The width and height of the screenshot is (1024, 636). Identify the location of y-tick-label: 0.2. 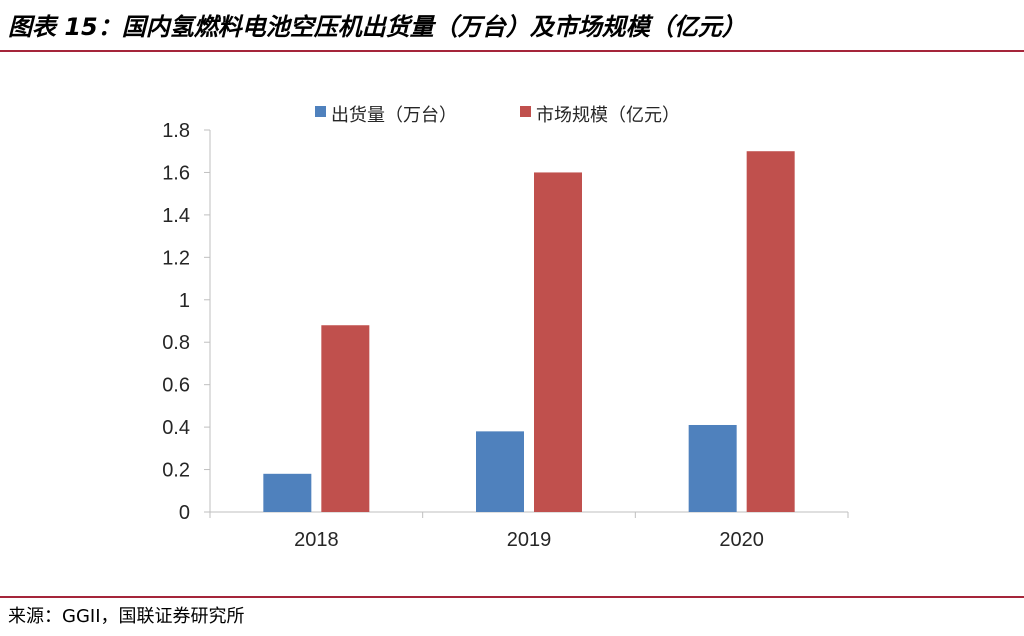
(176, 471).